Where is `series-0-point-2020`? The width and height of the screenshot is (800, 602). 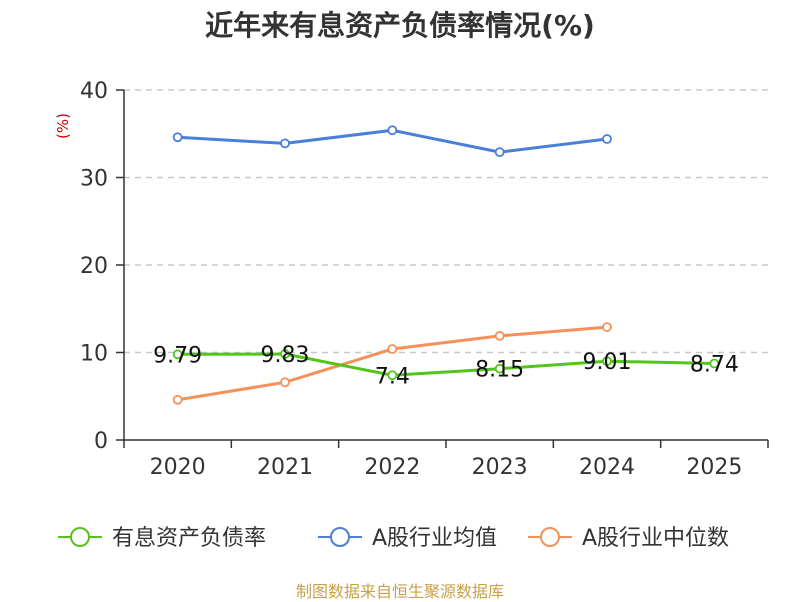
series-0-point-2020 is located at coordinates (177, 354).